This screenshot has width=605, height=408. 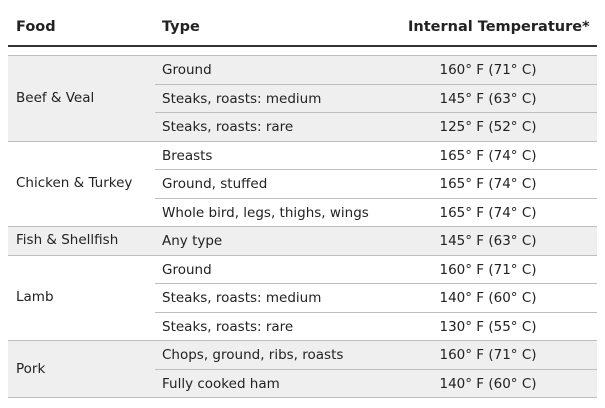 I want to click on group-band, so click(x=302, y=240).